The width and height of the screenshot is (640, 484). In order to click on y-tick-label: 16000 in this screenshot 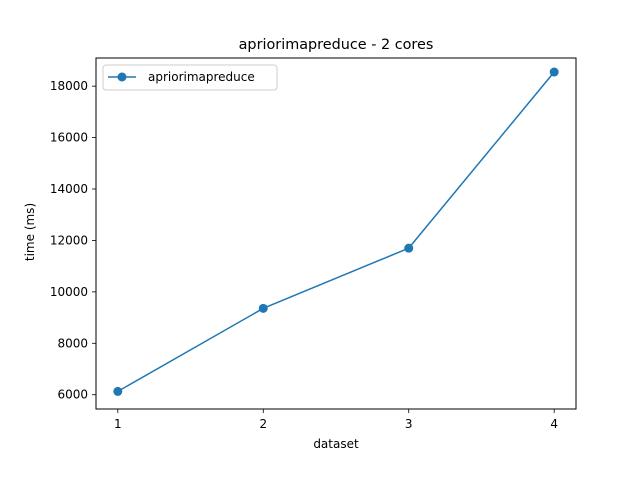, I will do `click(69, 138)`.